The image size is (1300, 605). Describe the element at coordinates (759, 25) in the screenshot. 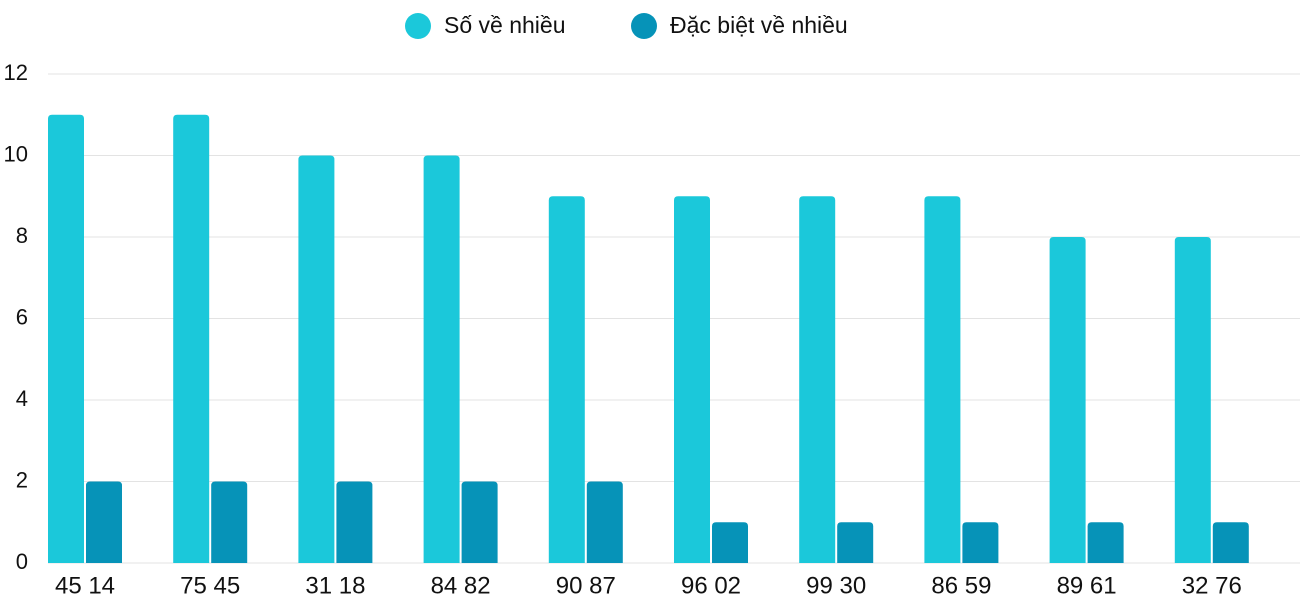

I see `legend-label: Đặc biệt về nhiều` at that location.